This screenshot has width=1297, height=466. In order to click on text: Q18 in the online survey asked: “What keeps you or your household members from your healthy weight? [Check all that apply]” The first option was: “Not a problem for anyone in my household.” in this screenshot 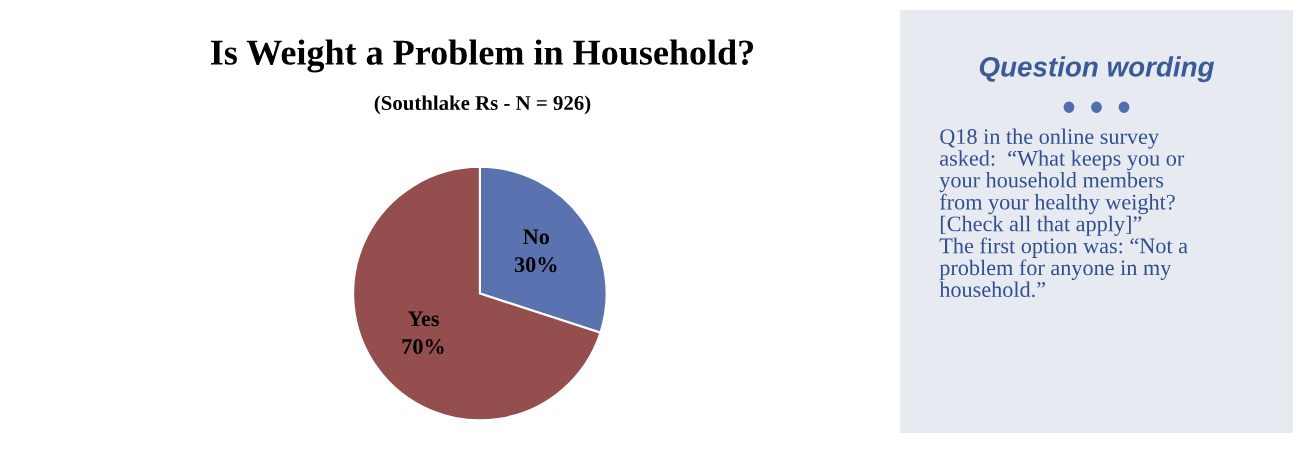, I will do `click(1063, 213)`.